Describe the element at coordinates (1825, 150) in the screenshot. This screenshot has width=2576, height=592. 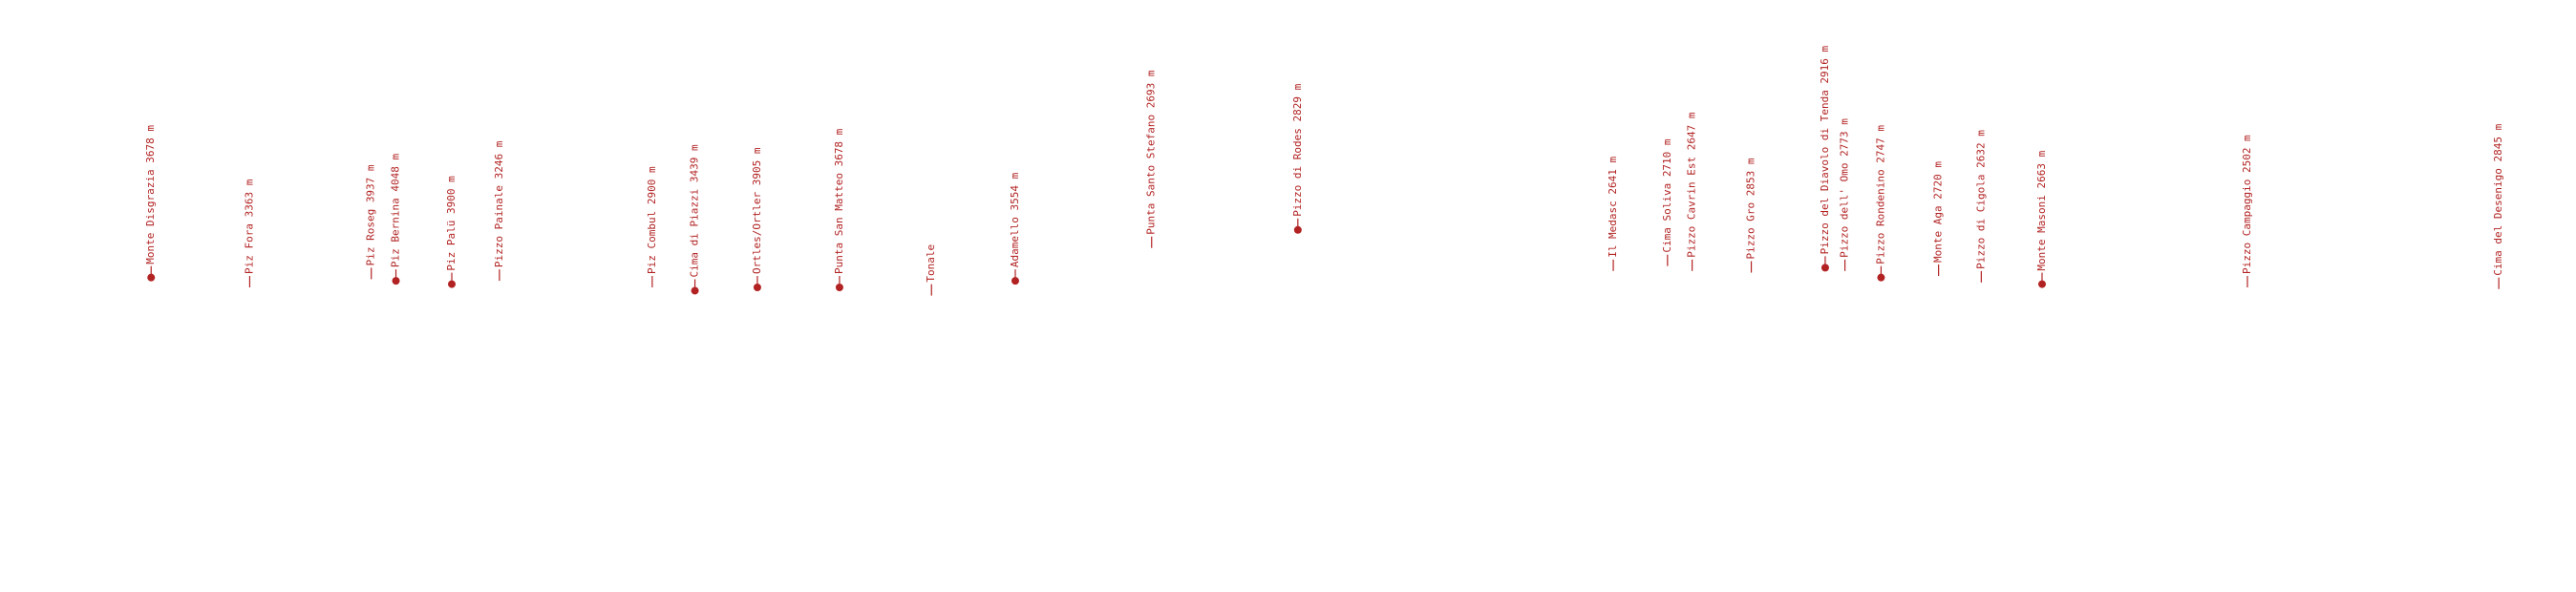
I see `peak-label: Pizzo del Diavolo di Tenda 2916 m` at that location.